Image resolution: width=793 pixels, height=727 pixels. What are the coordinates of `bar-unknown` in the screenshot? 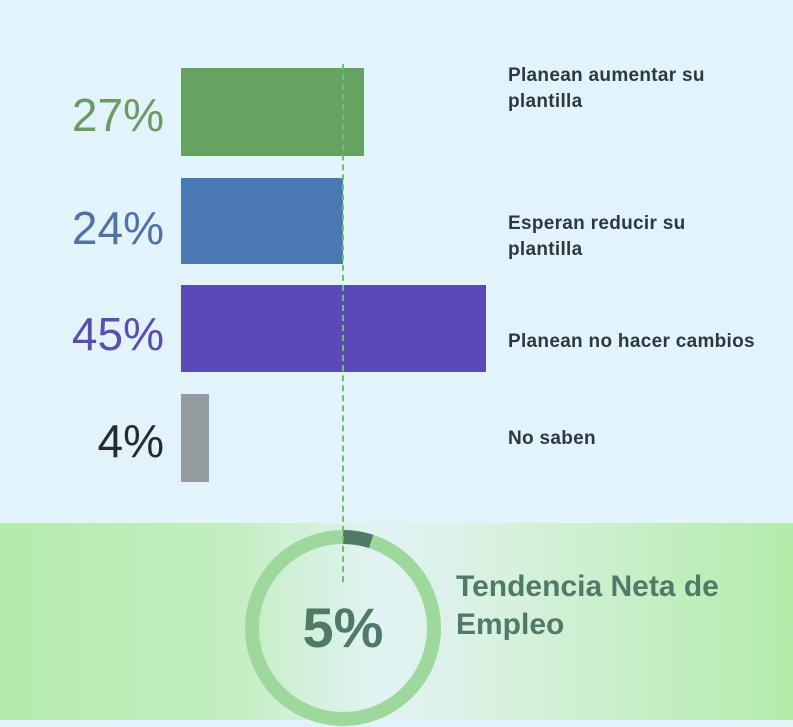 It's located at (195, 438).